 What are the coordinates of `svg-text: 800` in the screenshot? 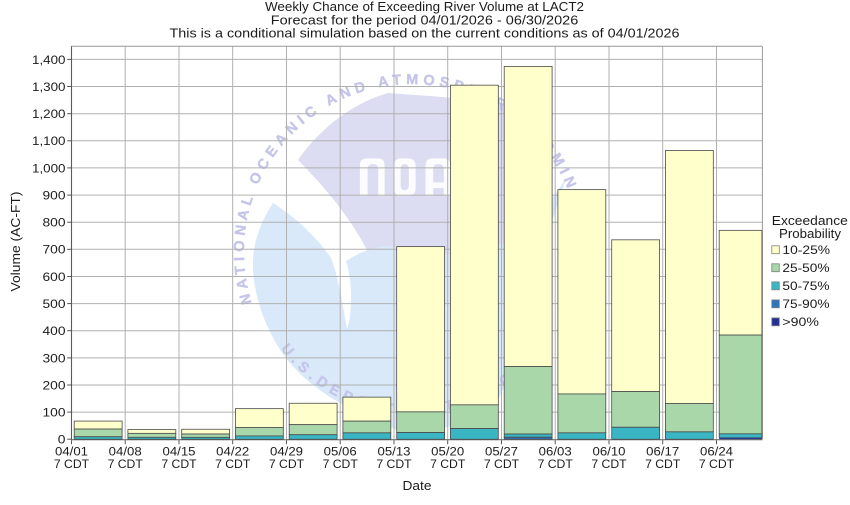 It's located at (54, 224).